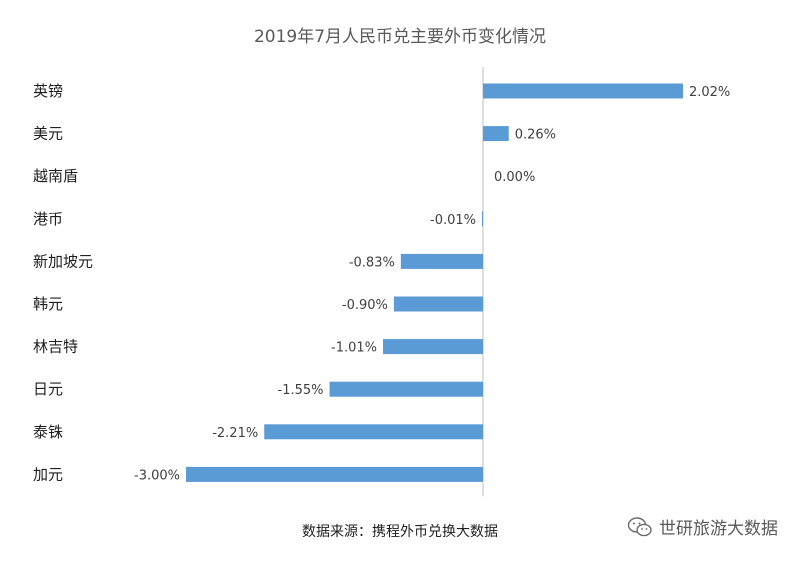 Image resolution: width=800 pixels, height=561 pixels. Describe the element at coordinates (235, 433) in the screenshot. I see `data-label: -2.21%` at that location.